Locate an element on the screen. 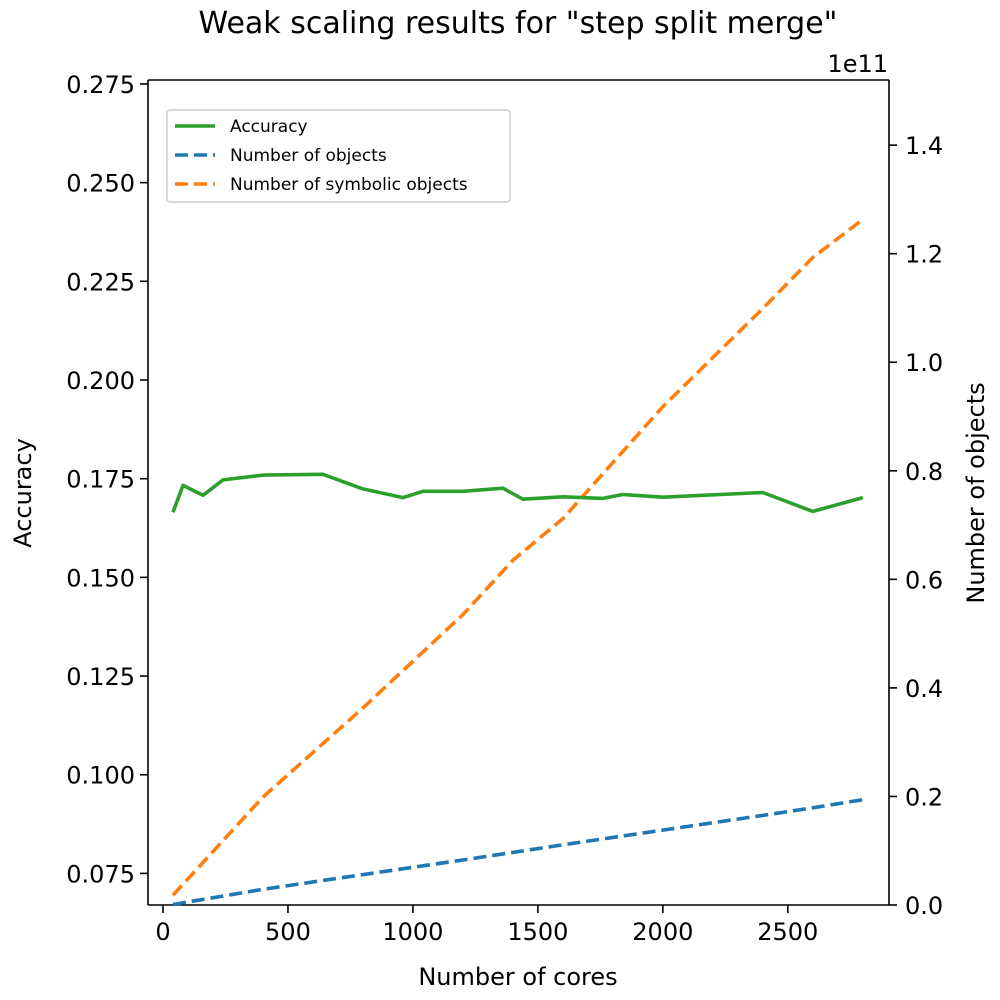 The width and height of the screenshot is (1000, 1000). series-line-number-of-objects is located at coordinates (518, 852).